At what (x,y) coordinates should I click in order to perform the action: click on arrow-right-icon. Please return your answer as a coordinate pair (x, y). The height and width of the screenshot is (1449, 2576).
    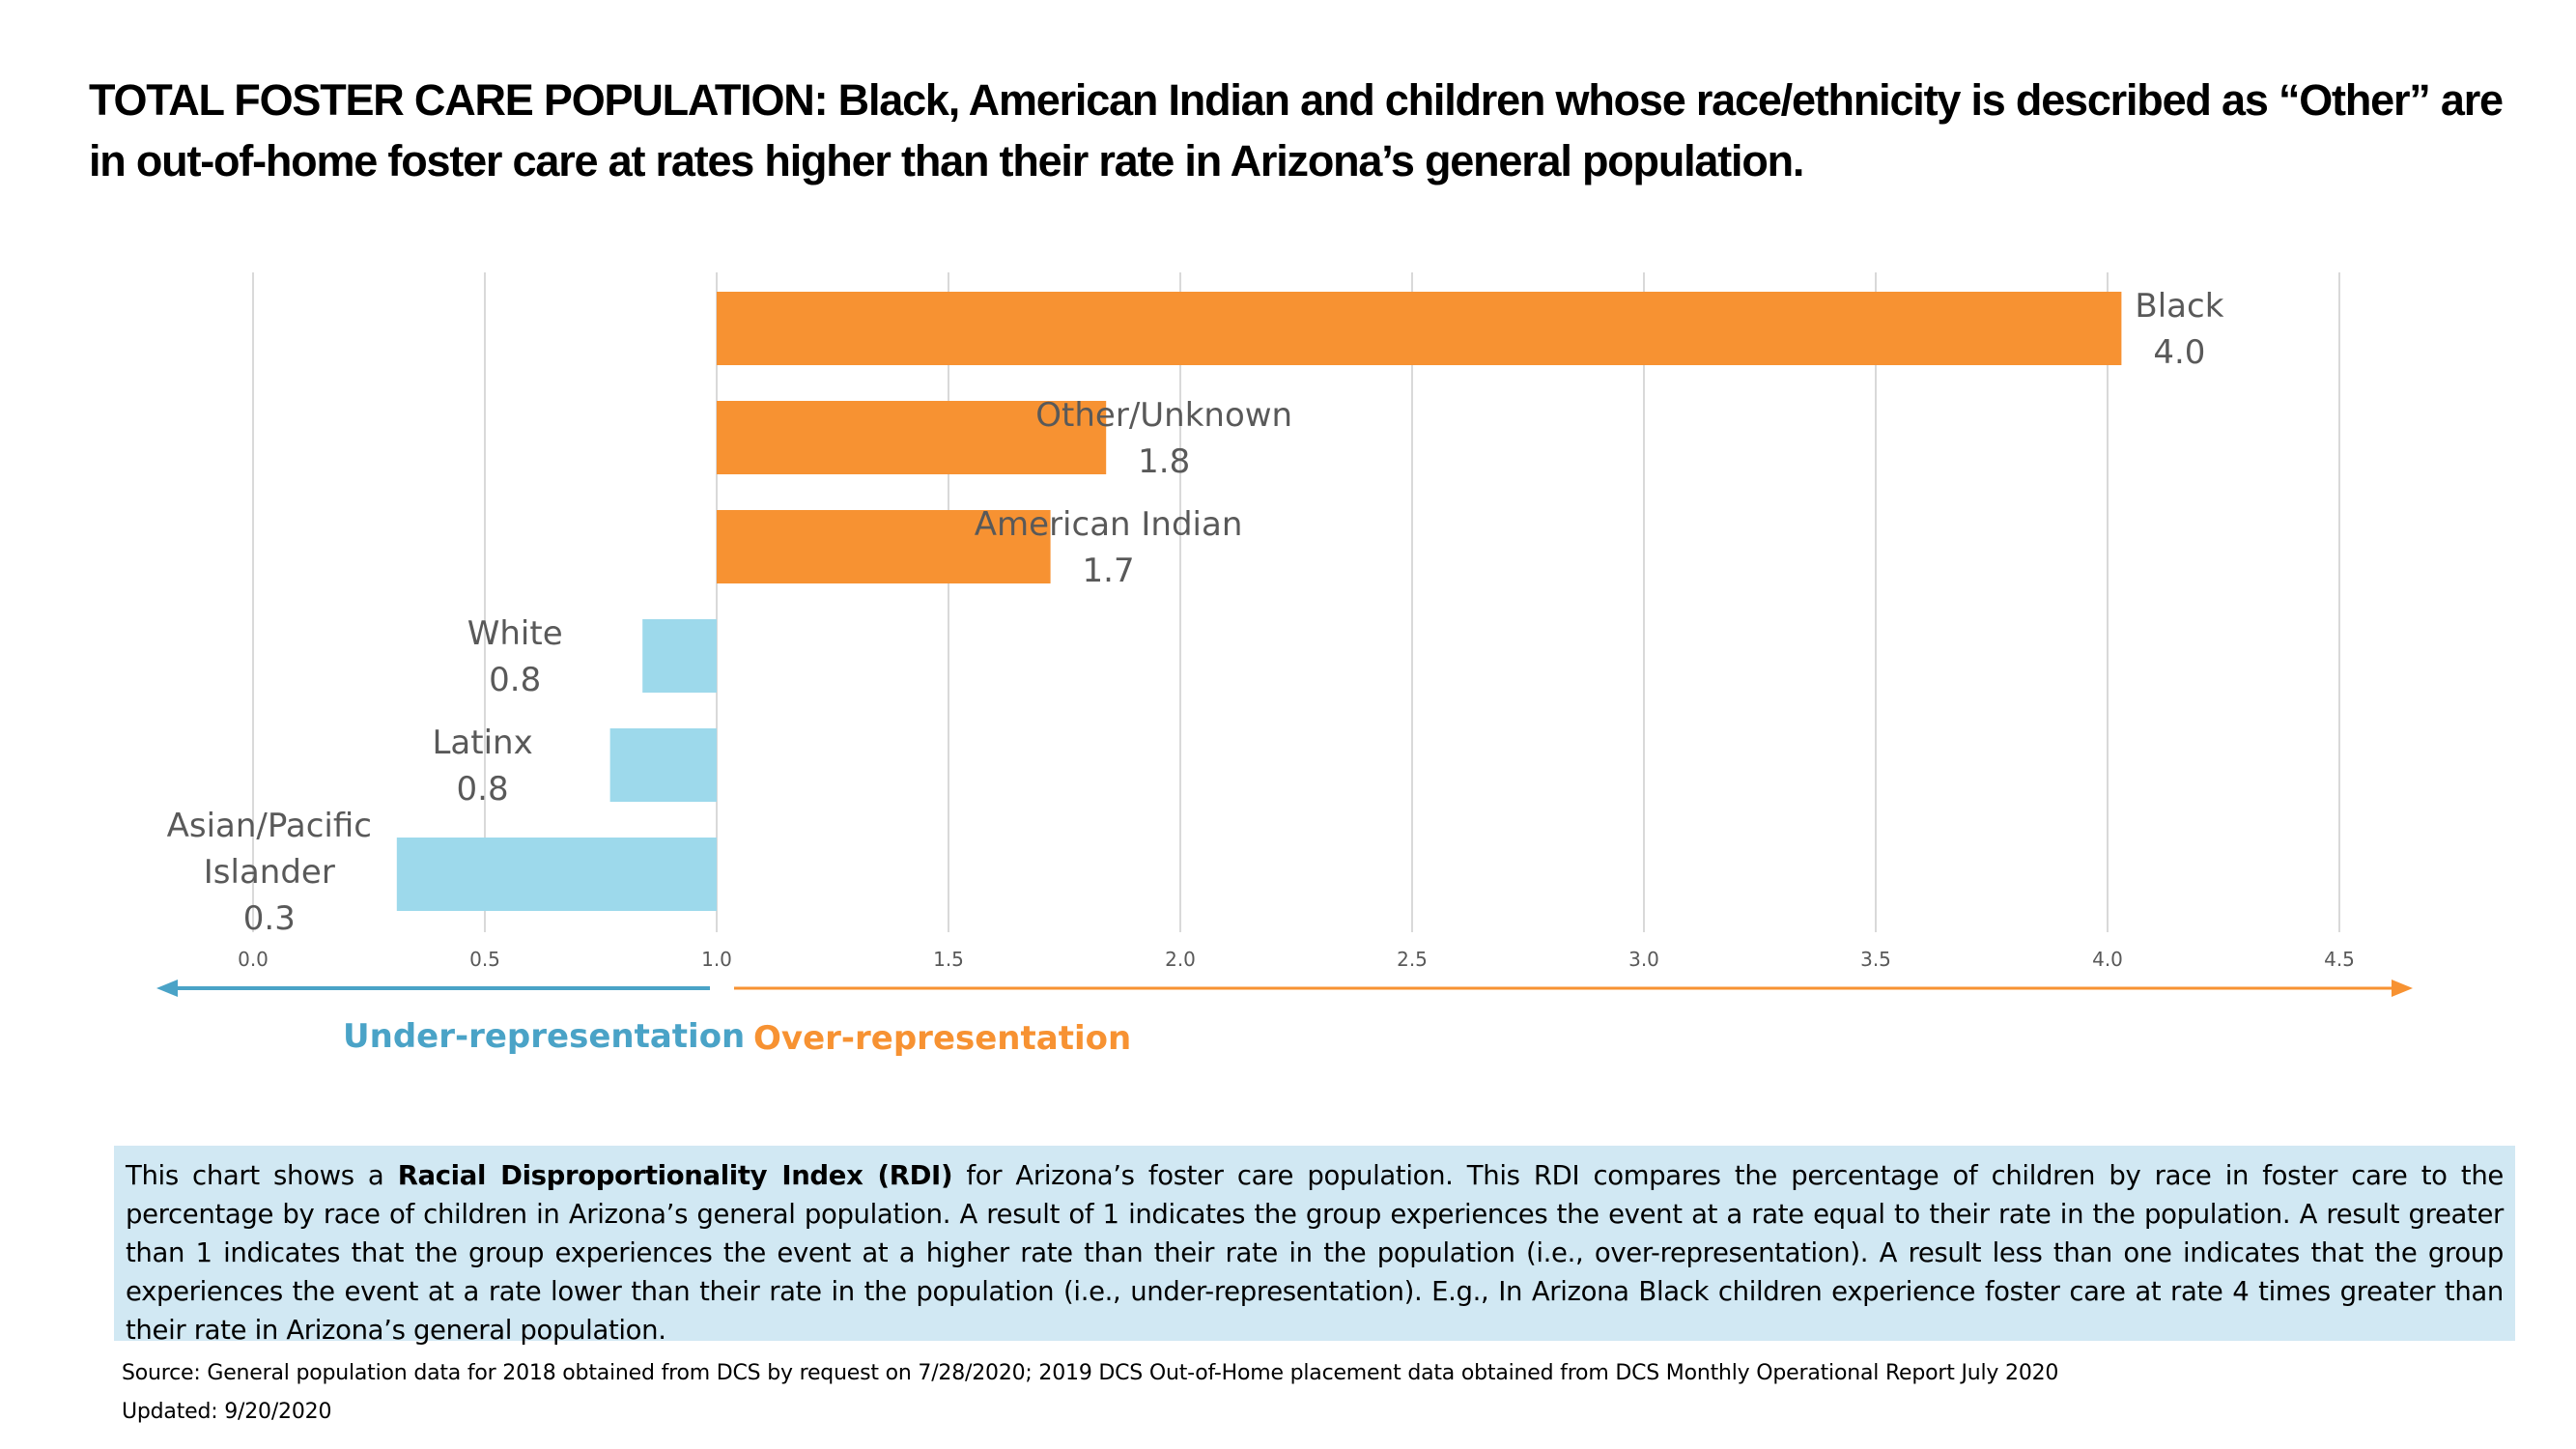
    Looking at the image, I should click on (2402, 988).